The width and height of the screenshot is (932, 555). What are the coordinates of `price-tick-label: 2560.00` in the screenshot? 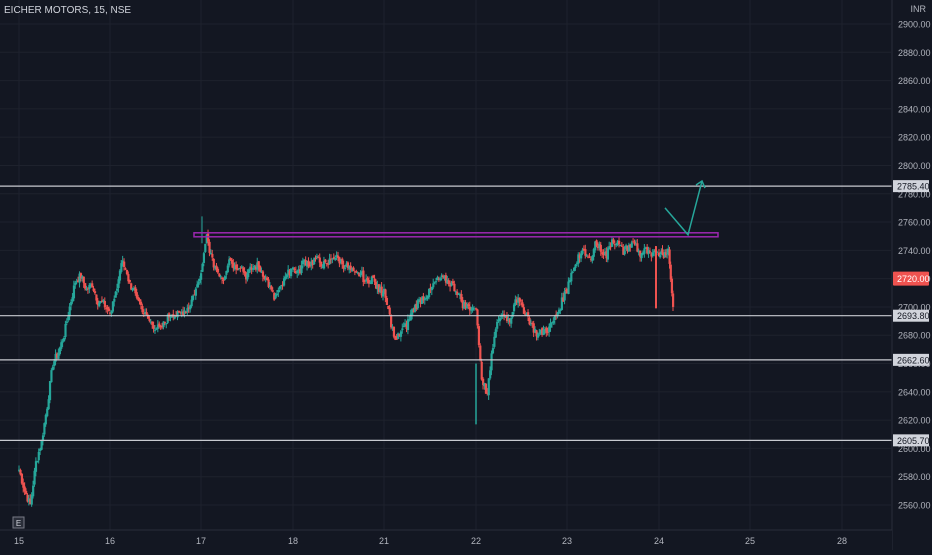 It's located at (914, 506).